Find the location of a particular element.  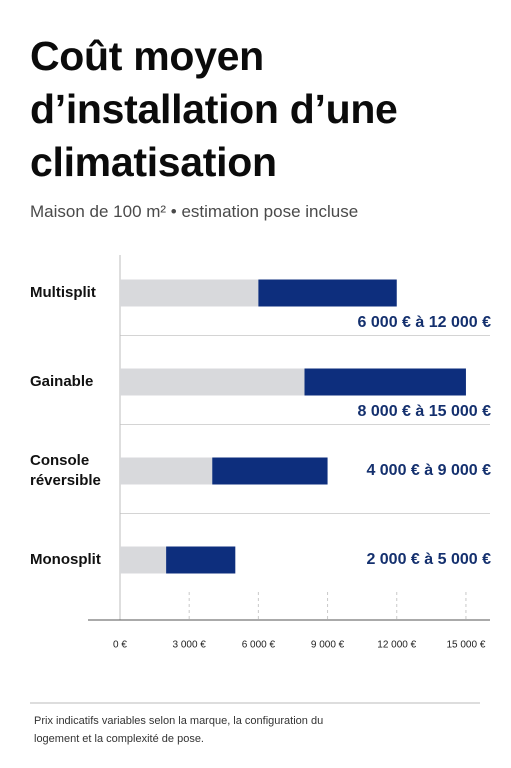

x-tick-label: 9 000 € is located at coordinates (328, 645).